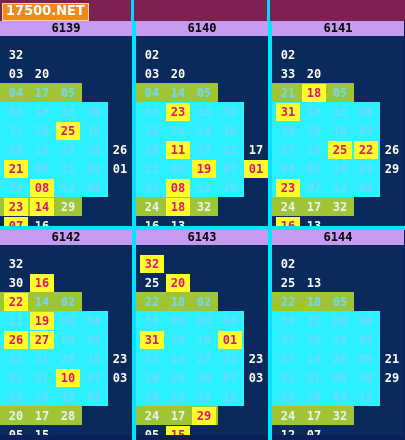 This screenshot has width=405, height=440. Describe the element at coordinates (392, 359) in the screenshot. I see `number-cell: 21` at that location.